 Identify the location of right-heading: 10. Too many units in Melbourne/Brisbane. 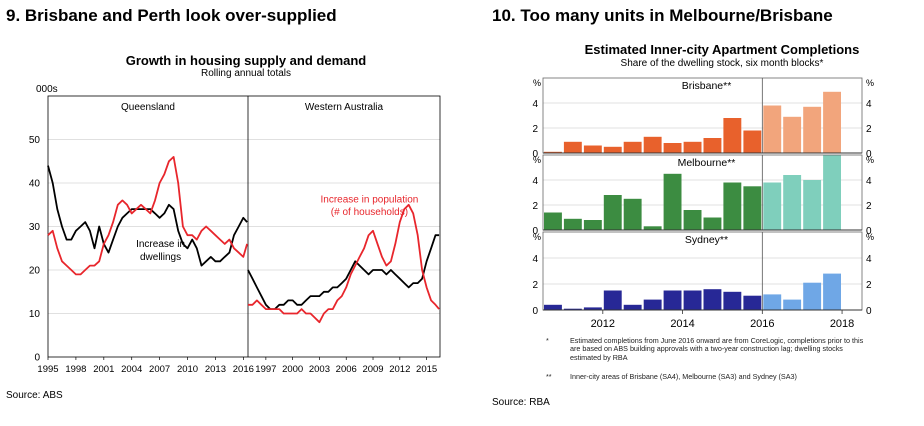
(662, 15).